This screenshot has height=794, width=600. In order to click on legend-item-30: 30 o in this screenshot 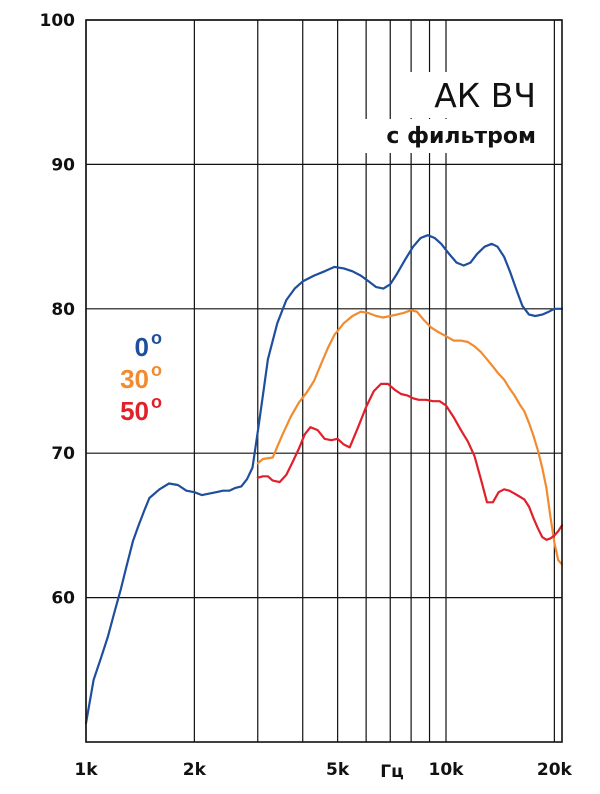, I will do `click(141, 377)`.